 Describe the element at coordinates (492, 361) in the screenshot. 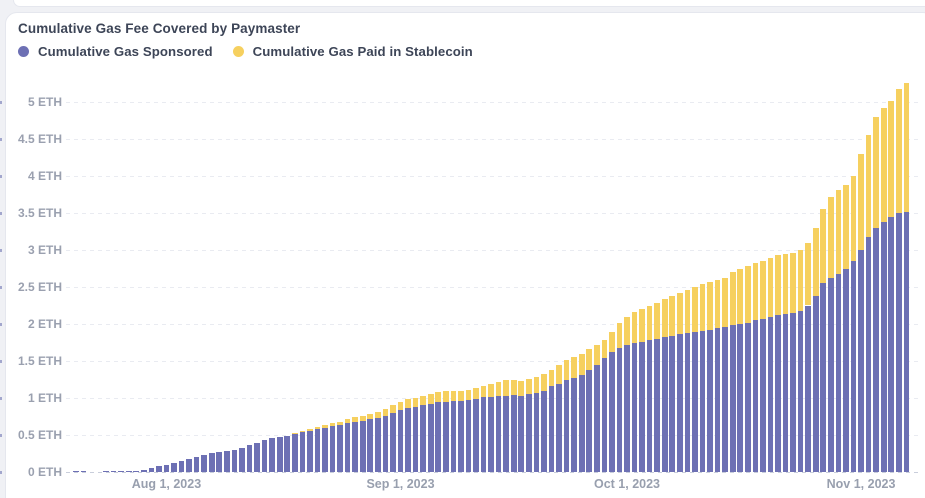

I see `gridline-1.5-eth` at that location.